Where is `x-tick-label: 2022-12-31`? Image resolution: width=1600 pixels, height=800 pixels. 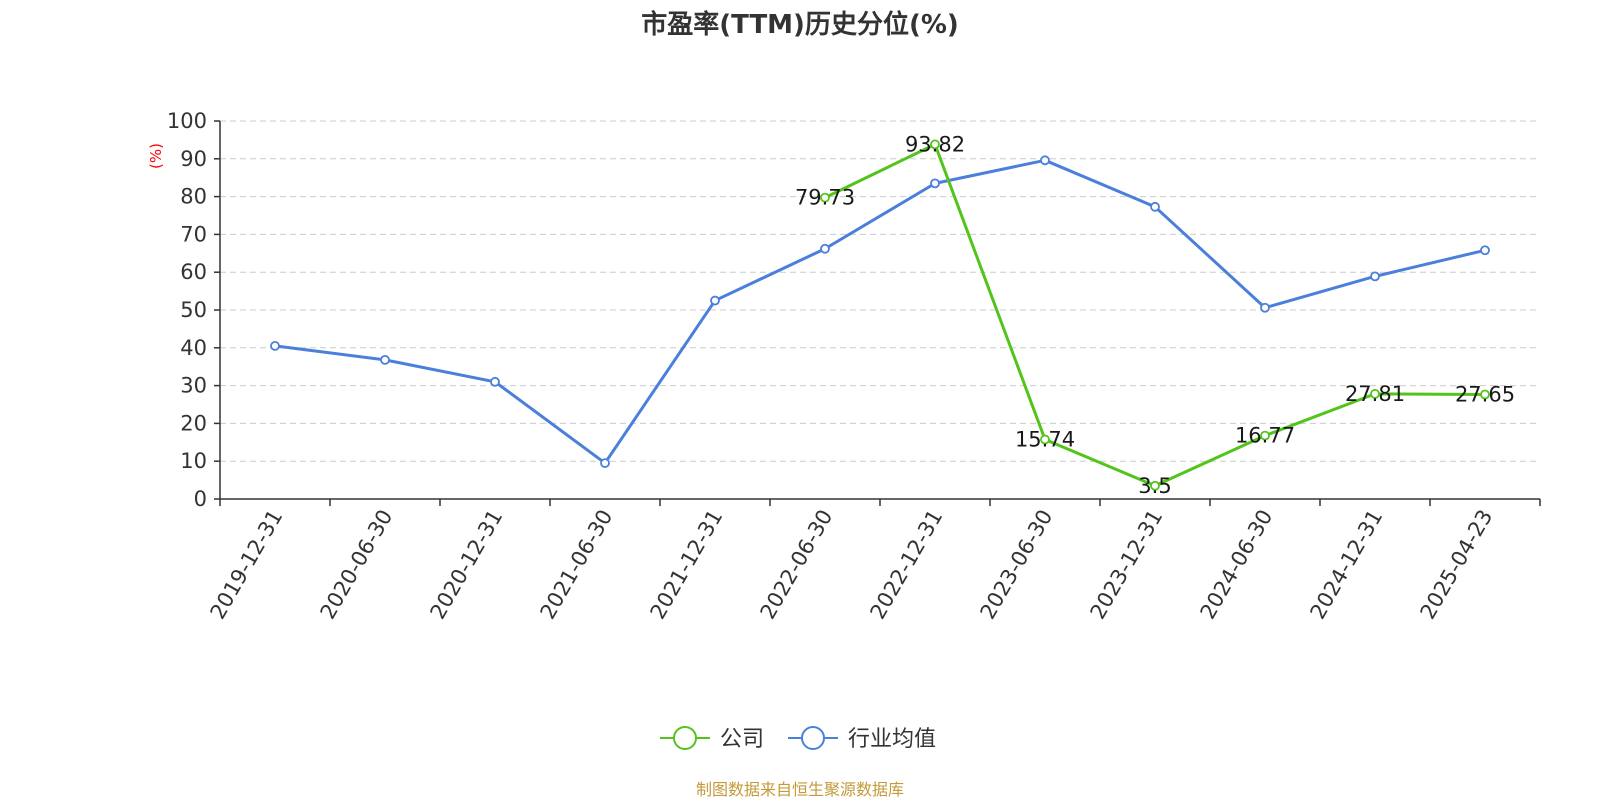 x-tick-label: 2022-12-31 is located at coordinates (907, 565).